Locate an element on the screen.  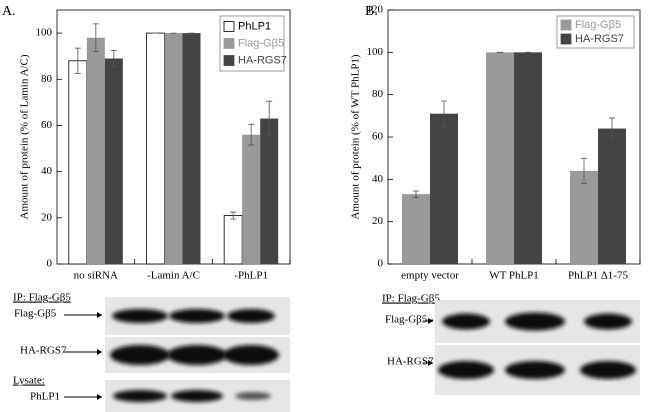
y-tick-label: 120 is located at coordinates (375, 10).